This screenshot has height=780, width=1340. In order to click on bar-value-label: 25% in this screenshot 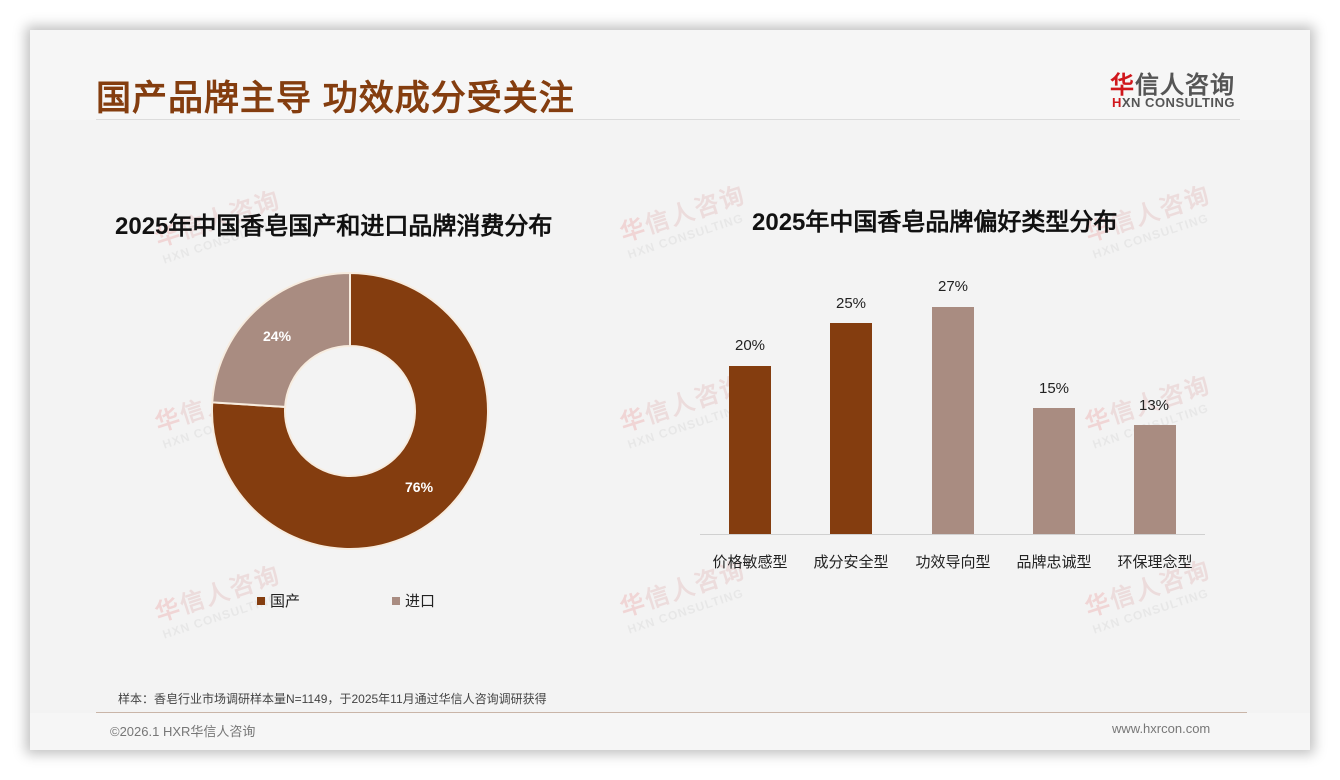, I will do `click(851, 303)`.